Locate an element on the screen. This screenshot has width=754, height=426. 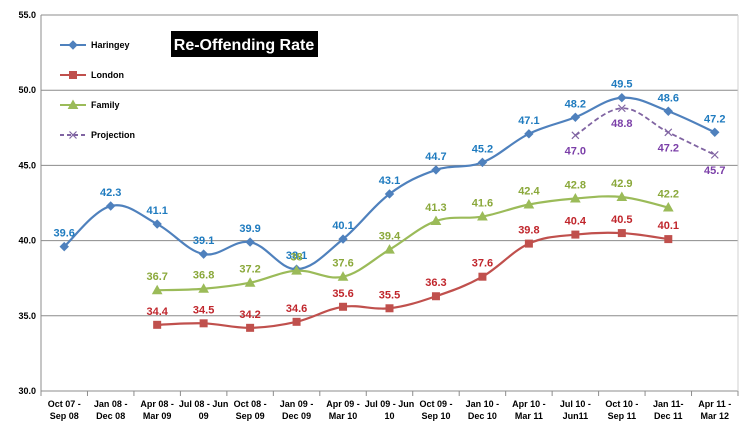
x-tick-label: Apr 10 -Mar 11 is located at coordinates (529, 410).